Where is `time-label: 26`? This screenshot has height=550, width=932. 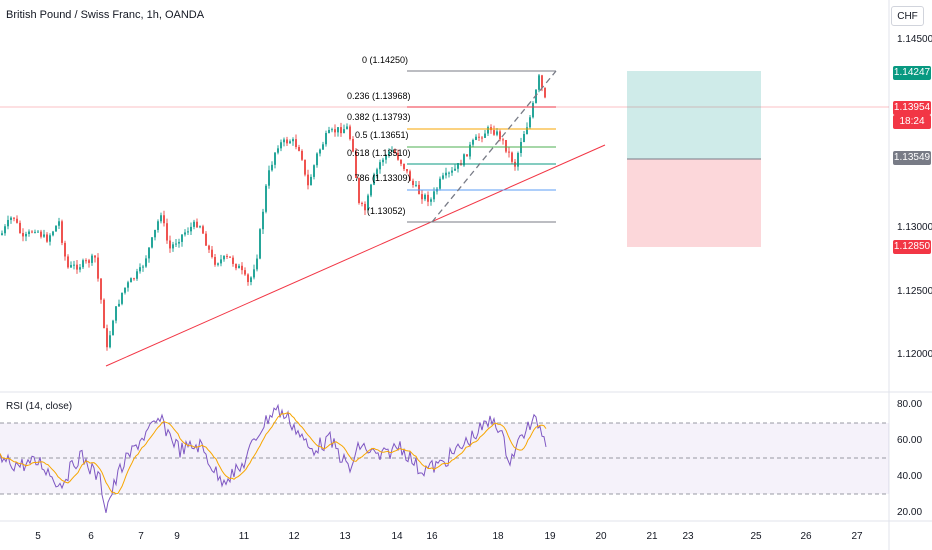
time-label: 26 is located at coordinates (806, 536).